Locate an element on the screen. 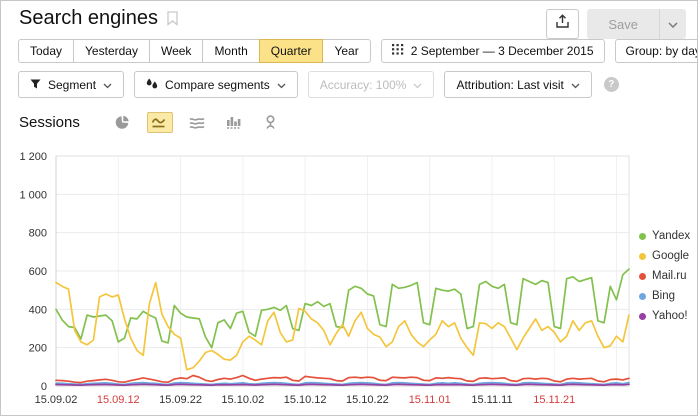 This screenshot has height=418, width=700. stacked-area-icon is located at coordinates (197, 122).